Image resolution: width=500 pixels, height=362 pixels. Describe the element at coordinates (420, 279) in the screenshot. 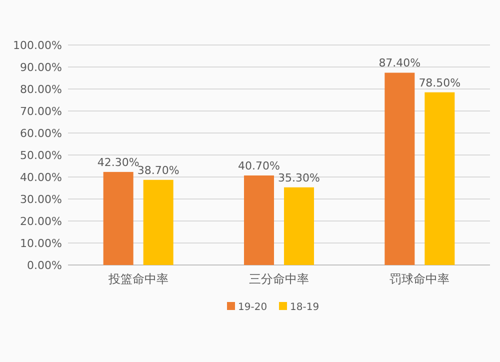

I see `x-tick-label: 罚球命中率` at that location.